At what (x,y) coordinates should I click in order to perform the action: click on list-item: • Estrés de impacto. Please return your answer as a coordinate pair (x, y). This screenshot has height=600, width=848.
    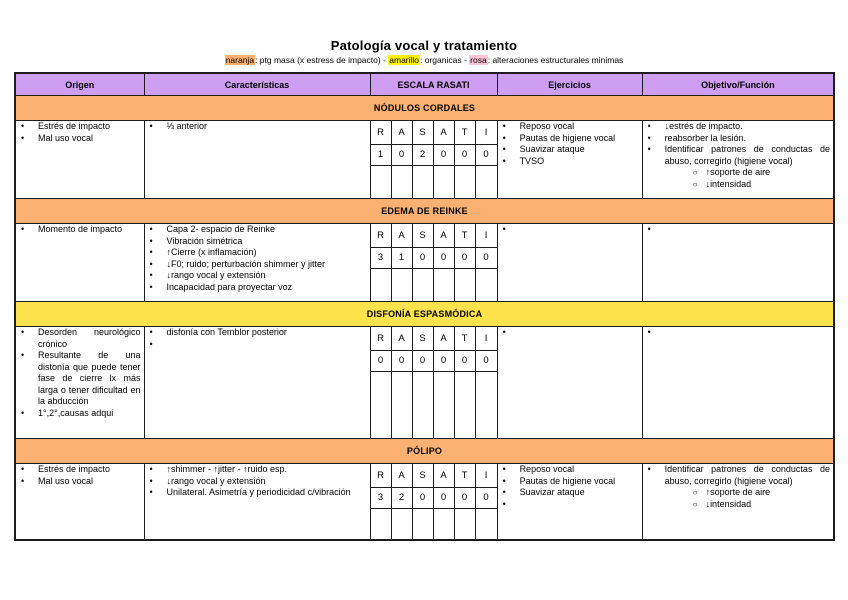
    Looking at the image, I should click on (80, 127).